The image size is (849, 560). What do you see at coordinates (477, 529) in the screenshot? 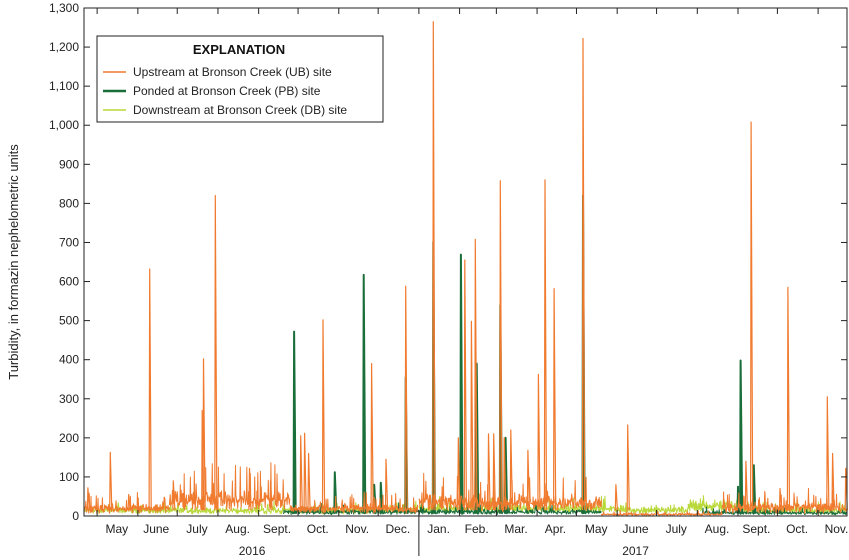
I see `x-month-label: Feb.` at bounding box center [477, 529].